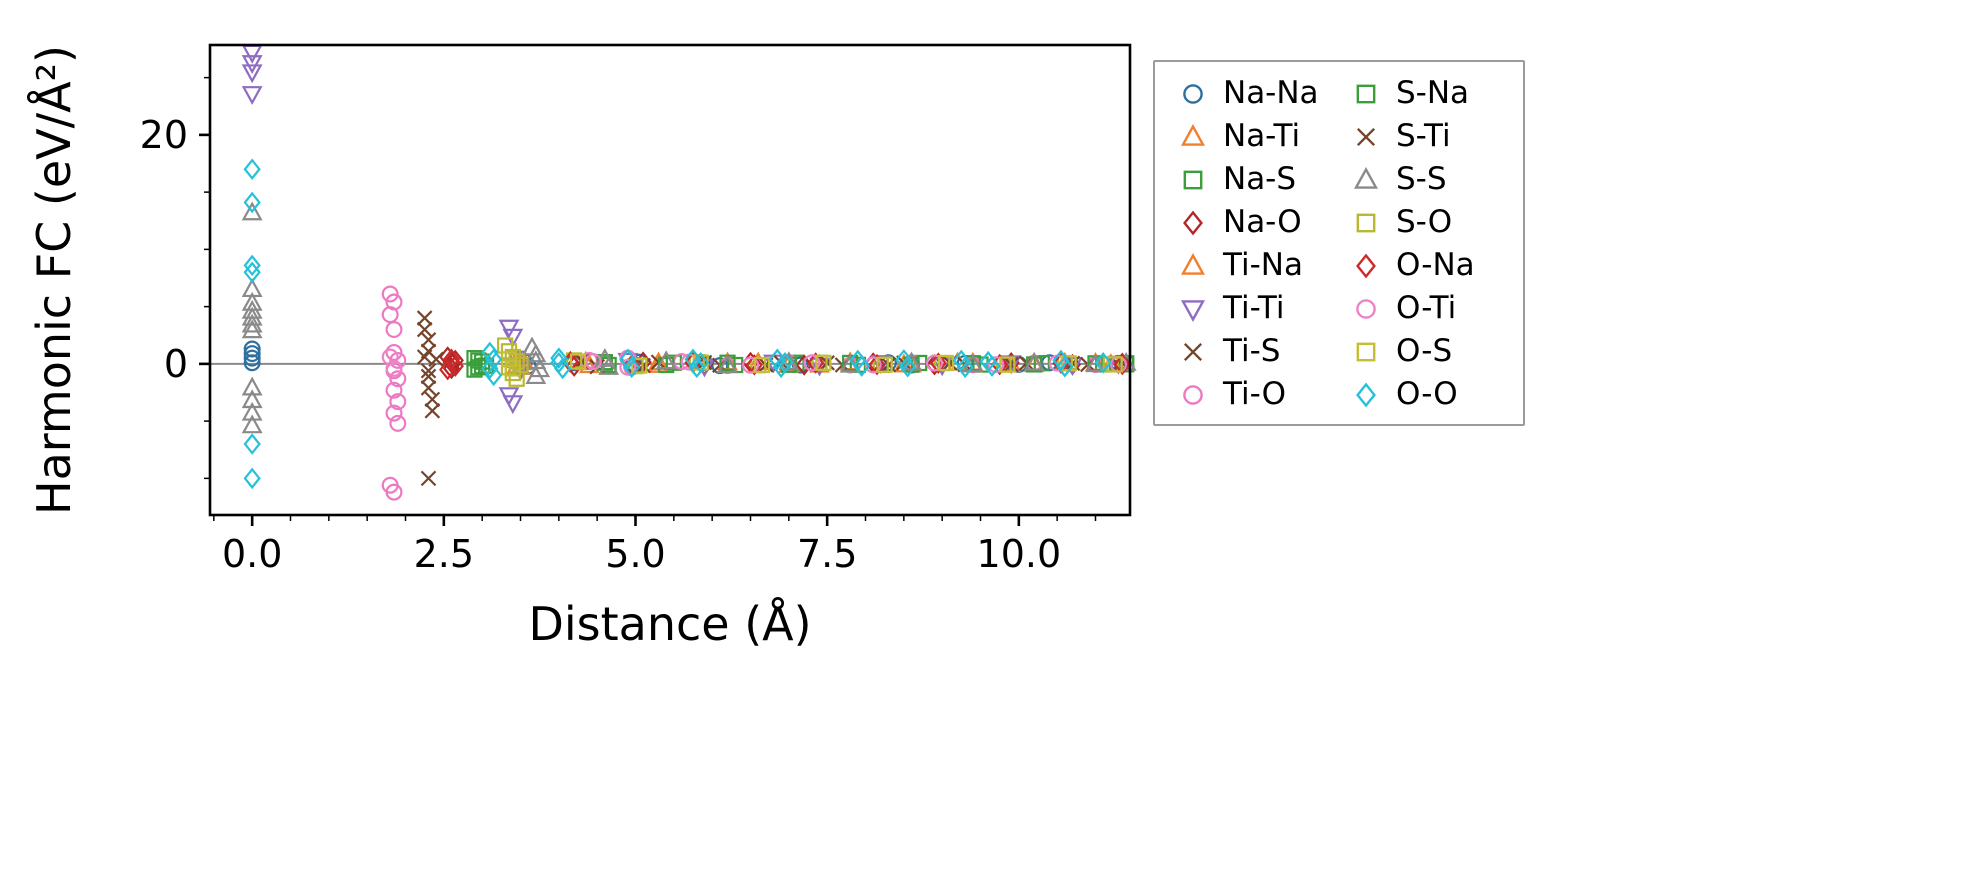 The height and width of the screenshot is (883, 1973). I want to click on legend-label: Ti-S, so click(1252, 351).